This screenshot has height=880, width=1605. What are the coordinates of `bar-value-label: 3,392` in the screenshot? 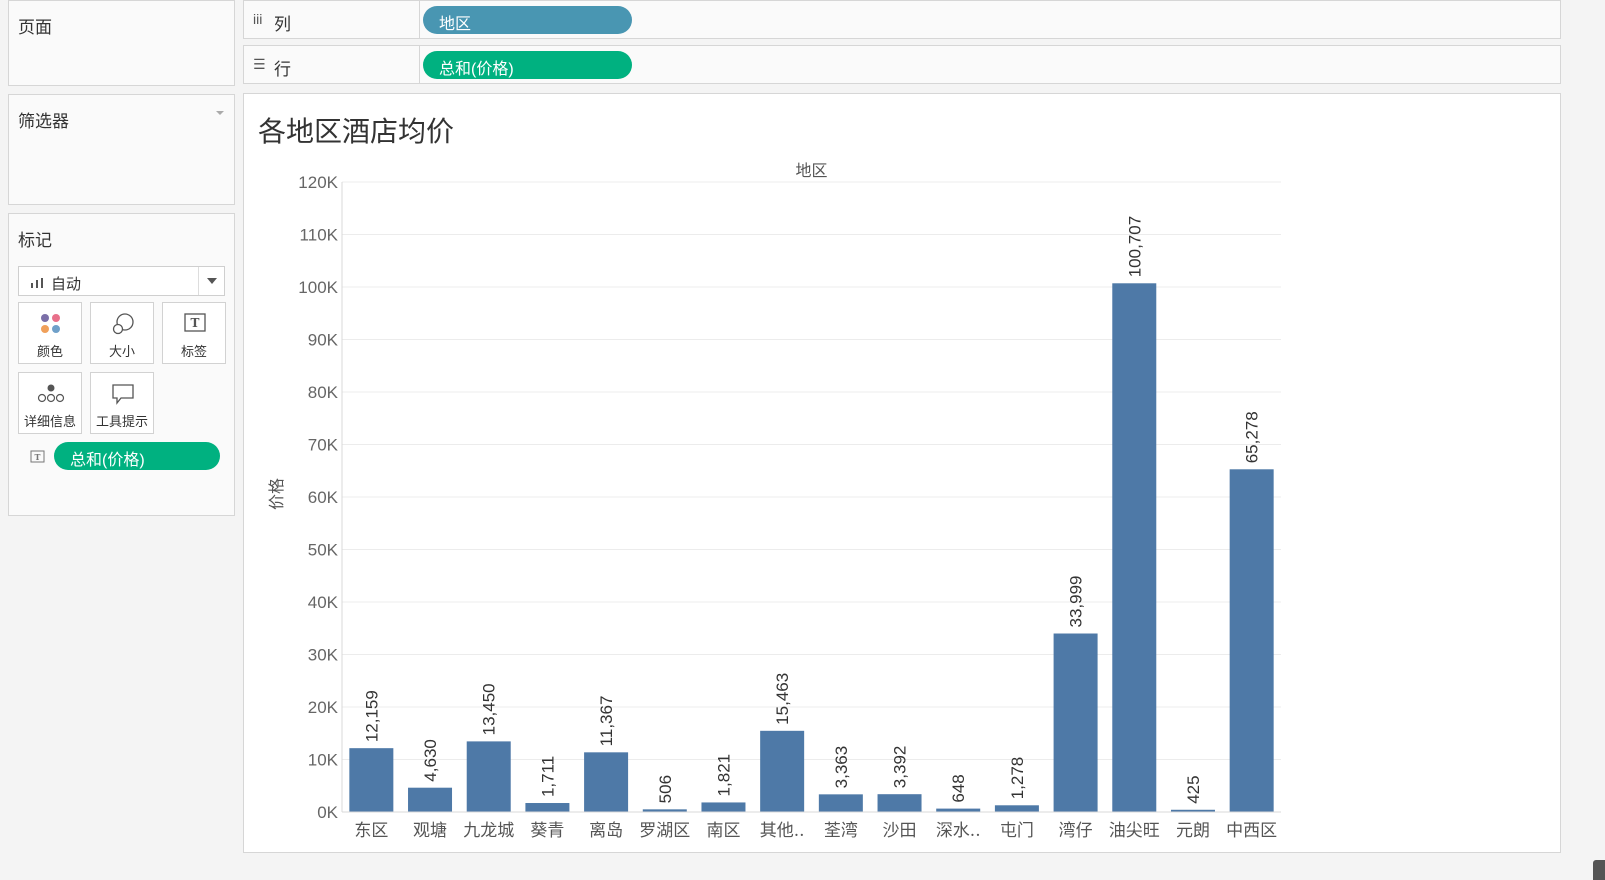 It's located at (900, 767).